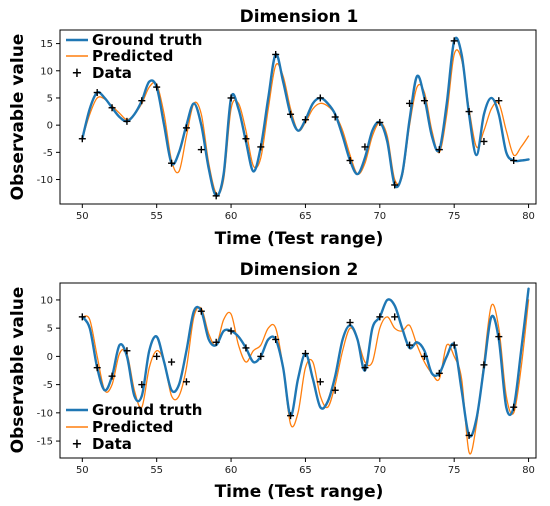 Image resolution: width=550 pixels, height=506 pixels. What do you see at coordinates (156, 470) in the screenshot?
I see `x-tick-label: 55` at bounding box center [156, 470].